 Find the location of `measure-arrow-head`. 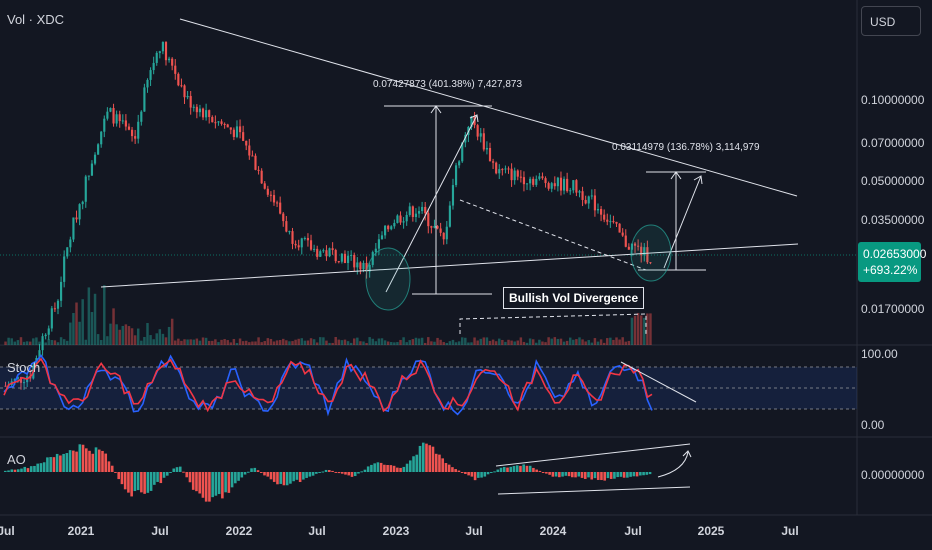

measure-arrow-head is located at coordinates (436, 109).